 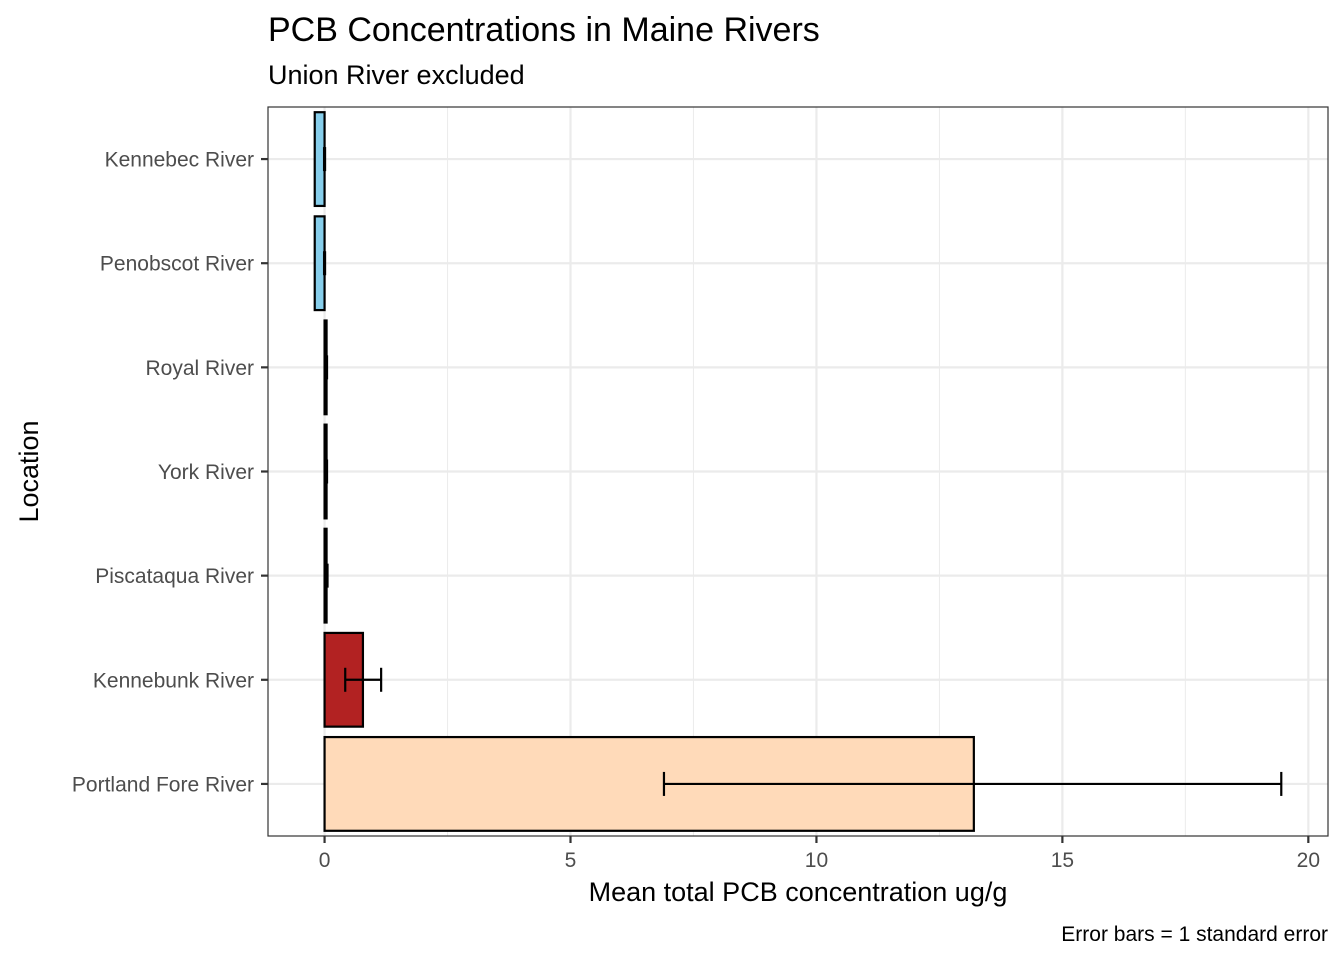 I want to click on x-tick-label: 0, so click(x=325, y=860).